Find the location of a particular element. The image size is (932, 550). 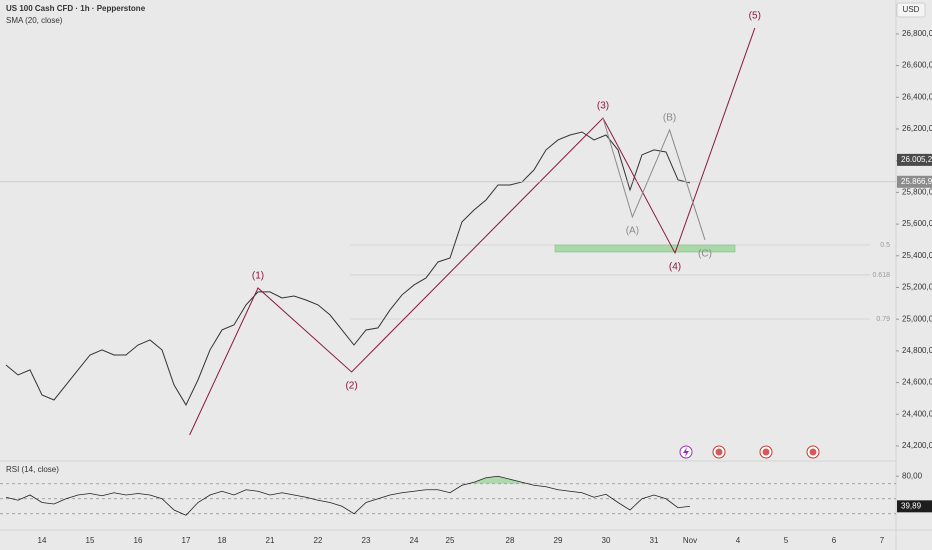

y-tick-label: 25,800,0 is located at coordinates (917, 192).